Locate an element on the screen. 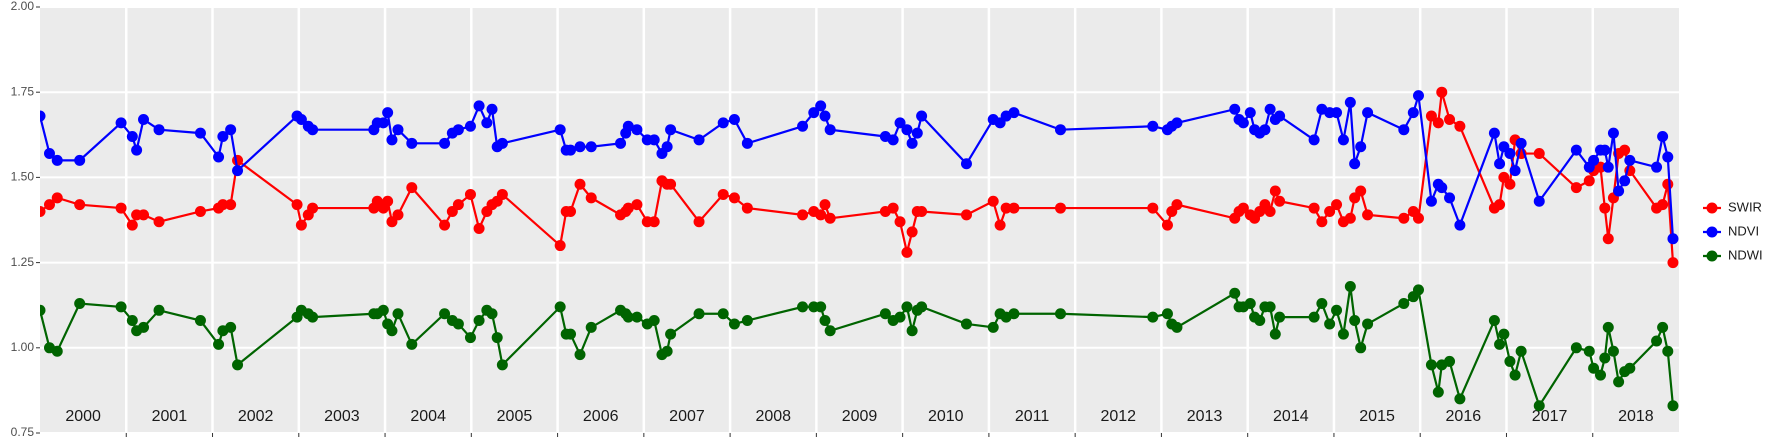 Image resolution: width=1773 pixels, height=442 pixels. year-label: 2000 is located at coordinates (83, 416).